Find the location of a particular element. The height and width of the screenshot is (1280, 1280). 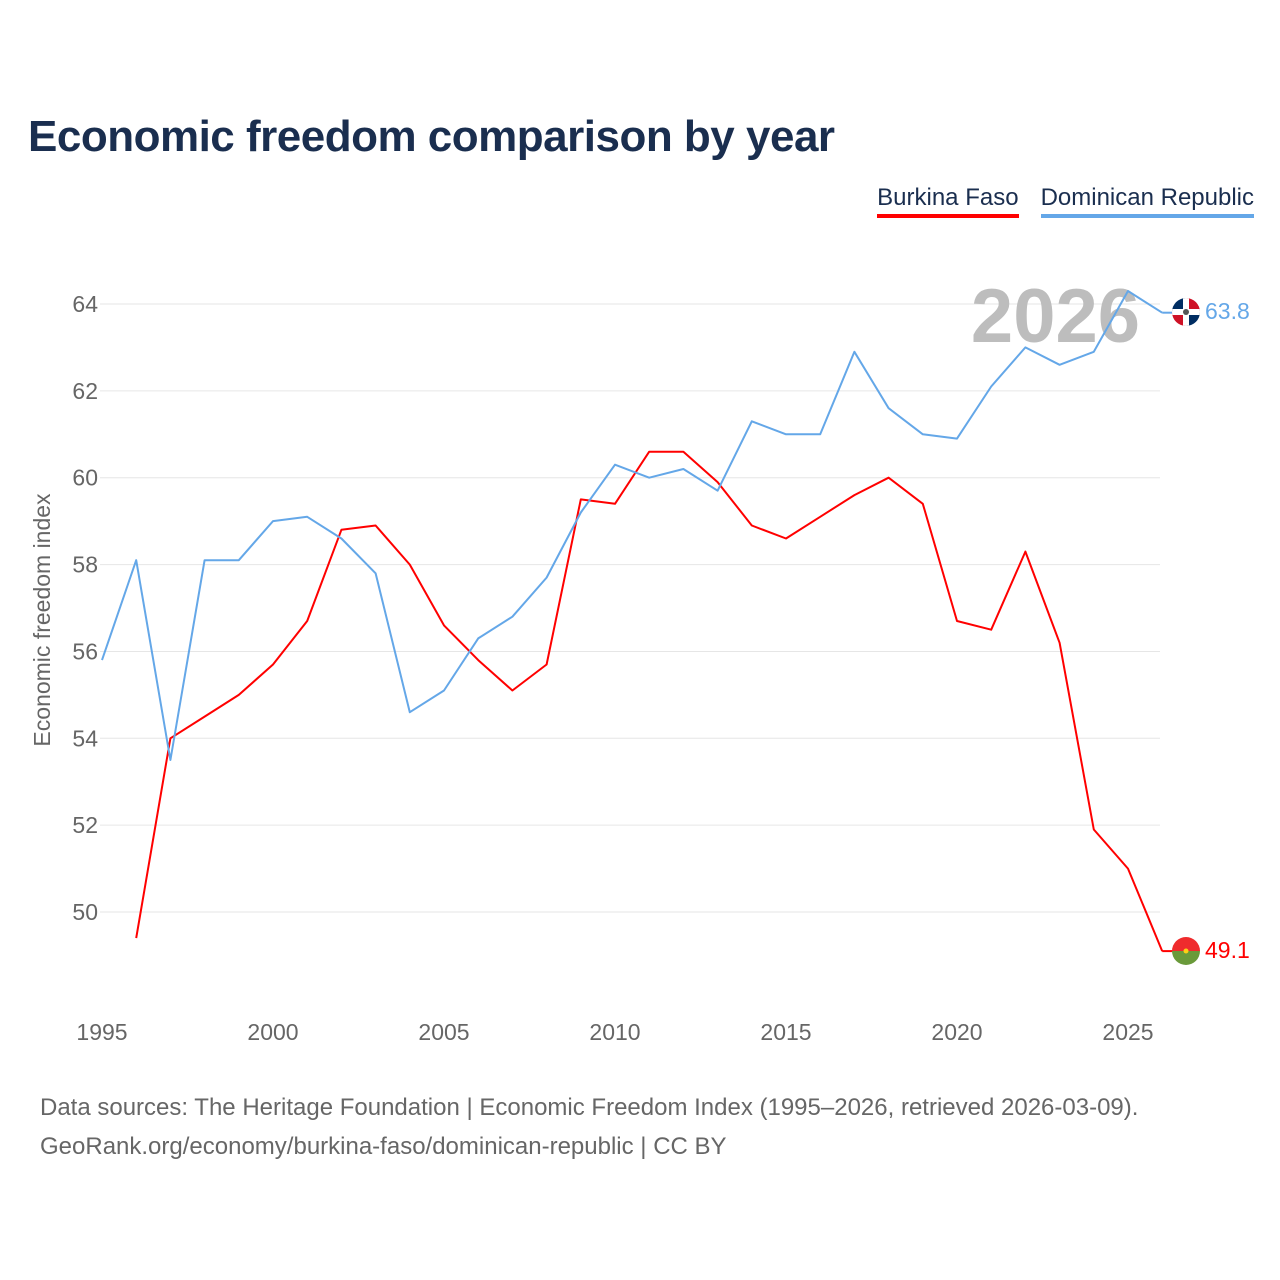

x-tick-label: 2015 is located at coordinates (785, 1032).